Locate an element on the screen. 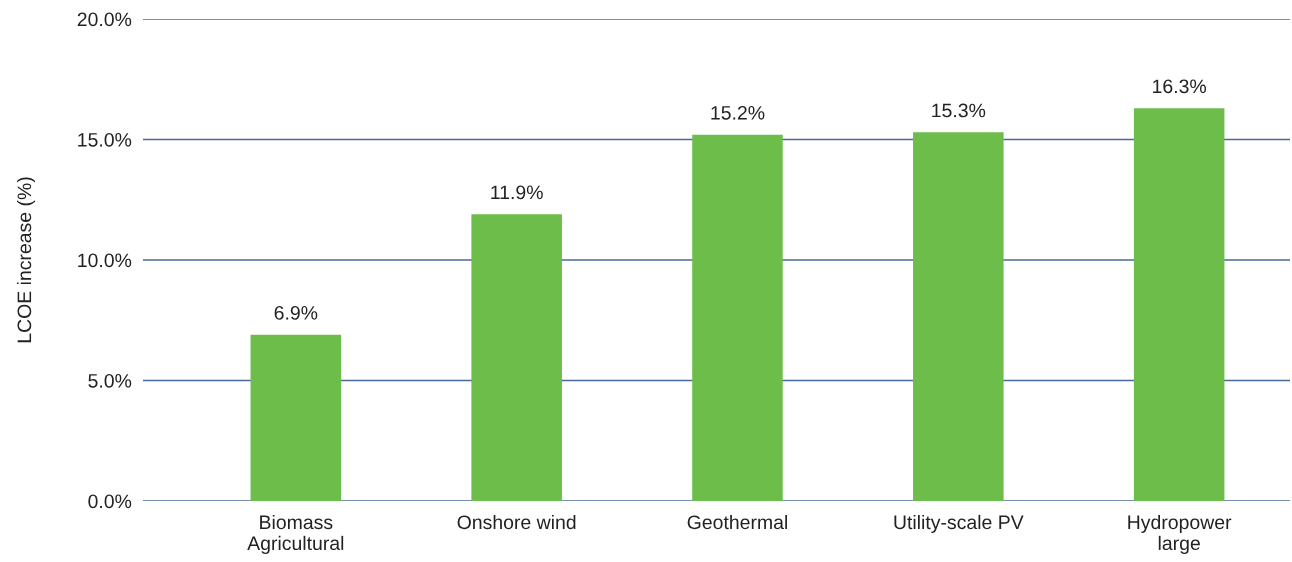 This screenshot has height=562, width=1292. data-label: 11.9% is located at coordinates (517, 192).